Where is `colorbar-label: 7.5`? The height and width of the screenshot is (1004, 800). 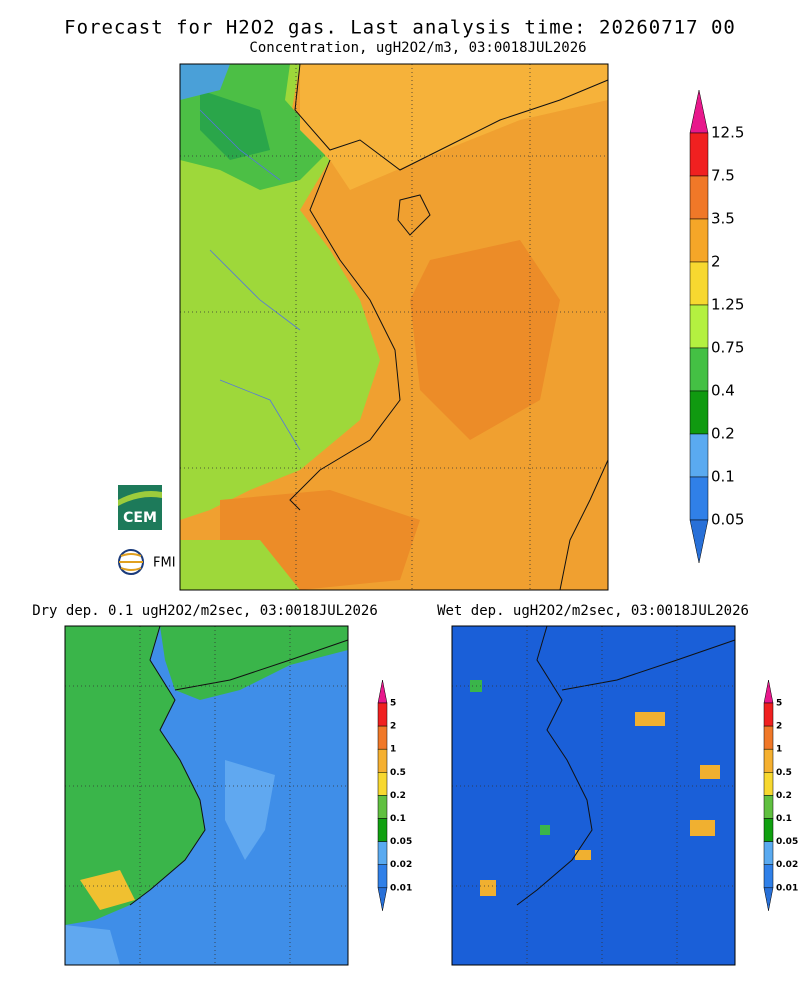
colorbar-label: 7.5 is located at coordinates (723, 176).